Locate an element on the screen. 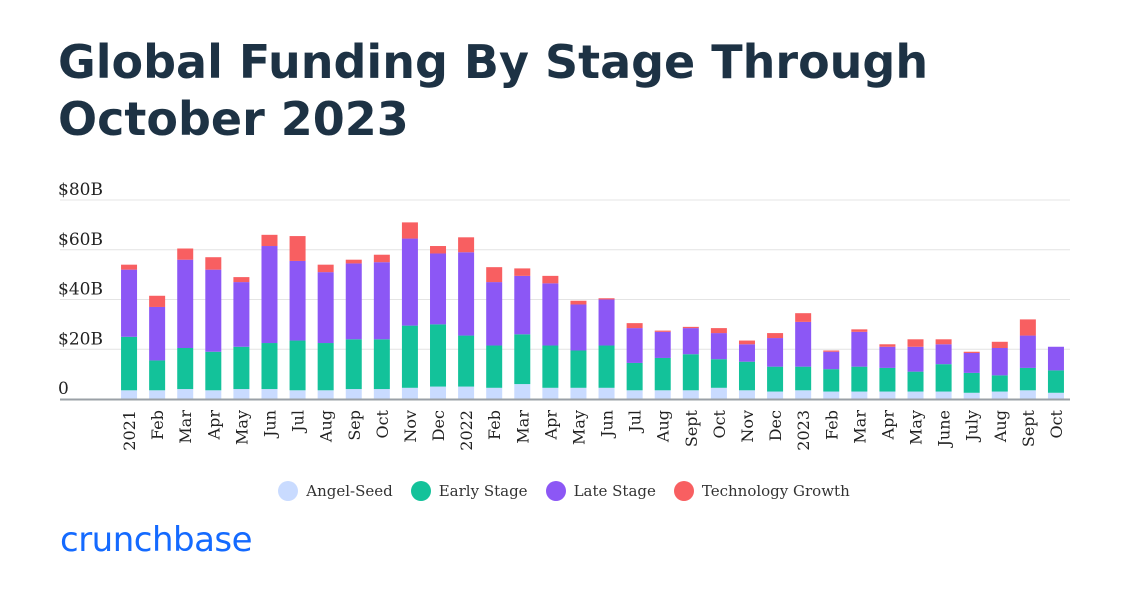  x-tick-label-33: Oct is located at coordinates (1056, 423).